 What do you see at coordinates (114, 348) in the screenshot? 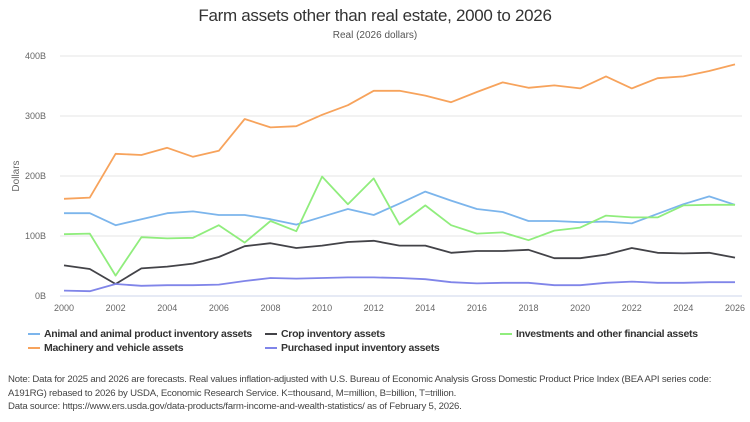
I see `legend-label: Machinery and vehicle assets` at bounding box center [114, 348].